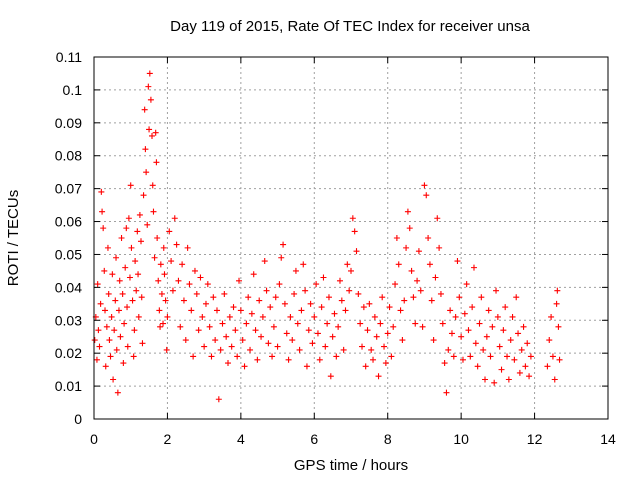 The height and width of the screenshot is (480, 640). Describe the element at coordinates (388, 439) in the screenshot. I see `x-tick-label: 8` at that location.